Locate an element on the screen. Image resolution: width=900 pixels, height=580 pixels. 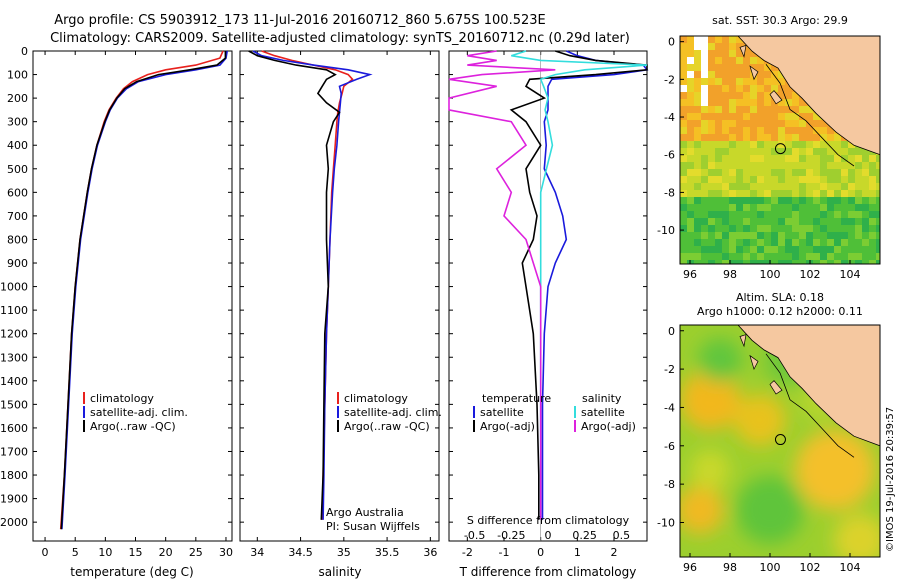
s-tick-label: 0.5 is located at coordinates (622, 535).